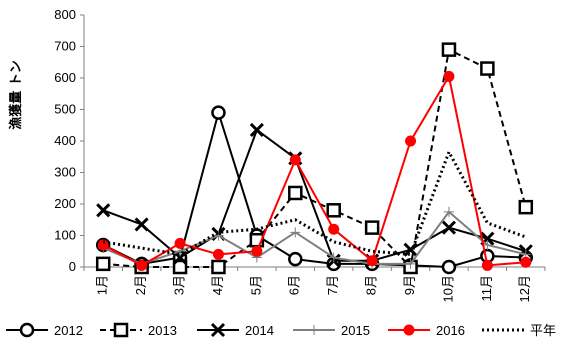 Image resolution: width=561 pixels, height=343 pixels. I want to click on series-line, so click(314, 237).